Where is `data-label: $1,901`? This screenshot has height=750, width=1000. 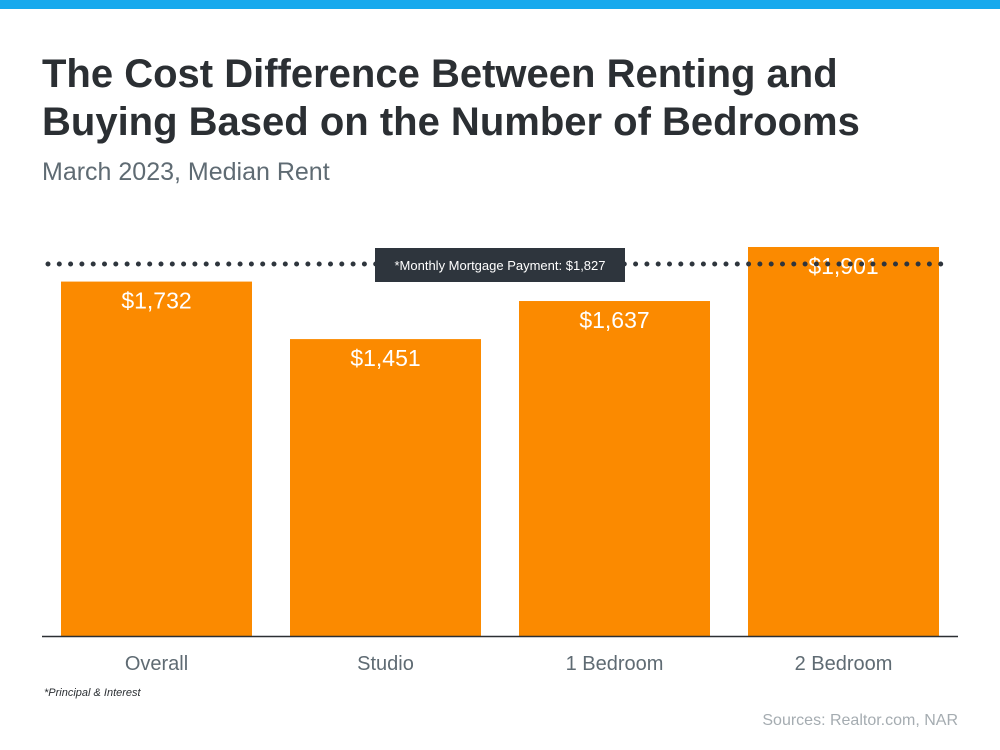 data-label: $1,901 is located at coordinates (843, 266).